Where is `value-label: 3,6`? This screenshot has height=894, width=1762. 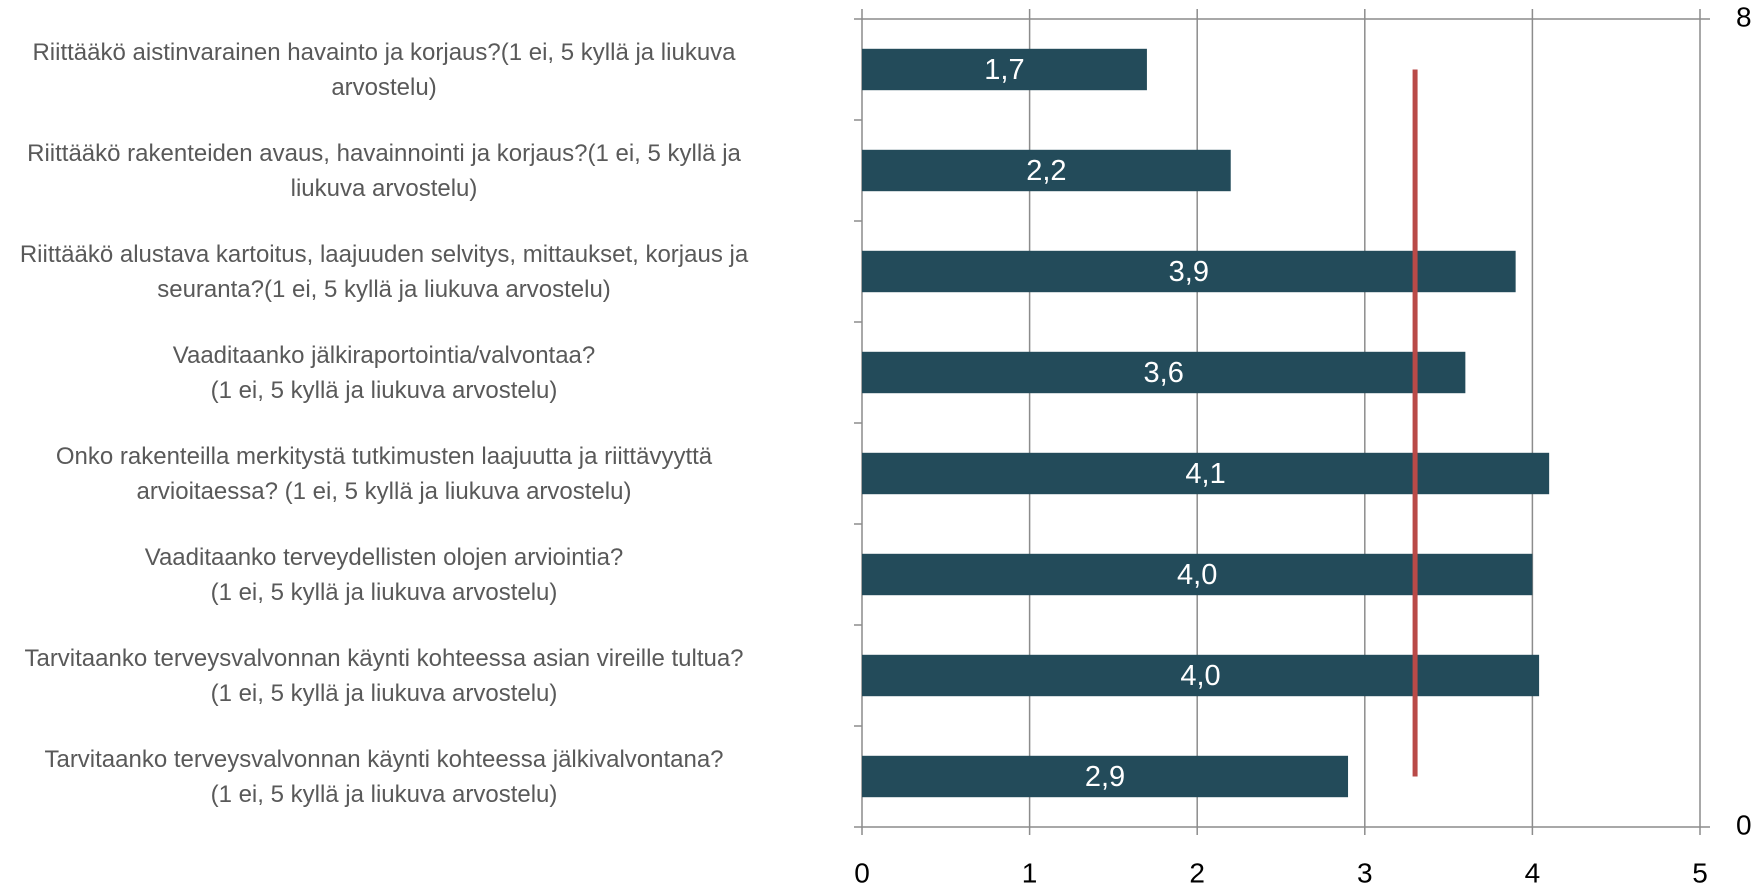 value-label: 3,6 is located at coordinates (1164, 373).